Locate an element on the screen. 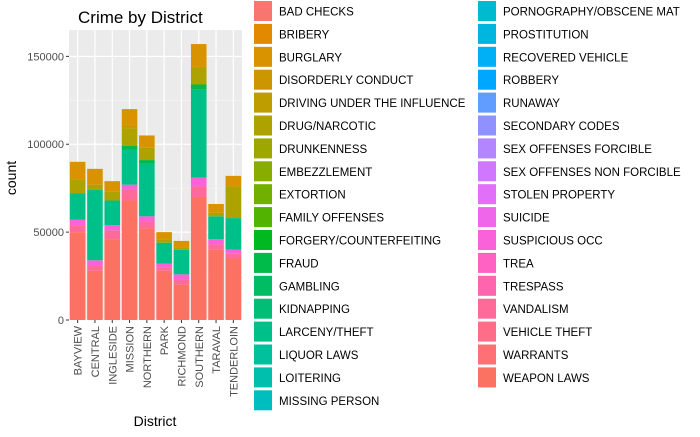  legend-item: FAMILY OFFENSES is located at coordinates (319, 217).